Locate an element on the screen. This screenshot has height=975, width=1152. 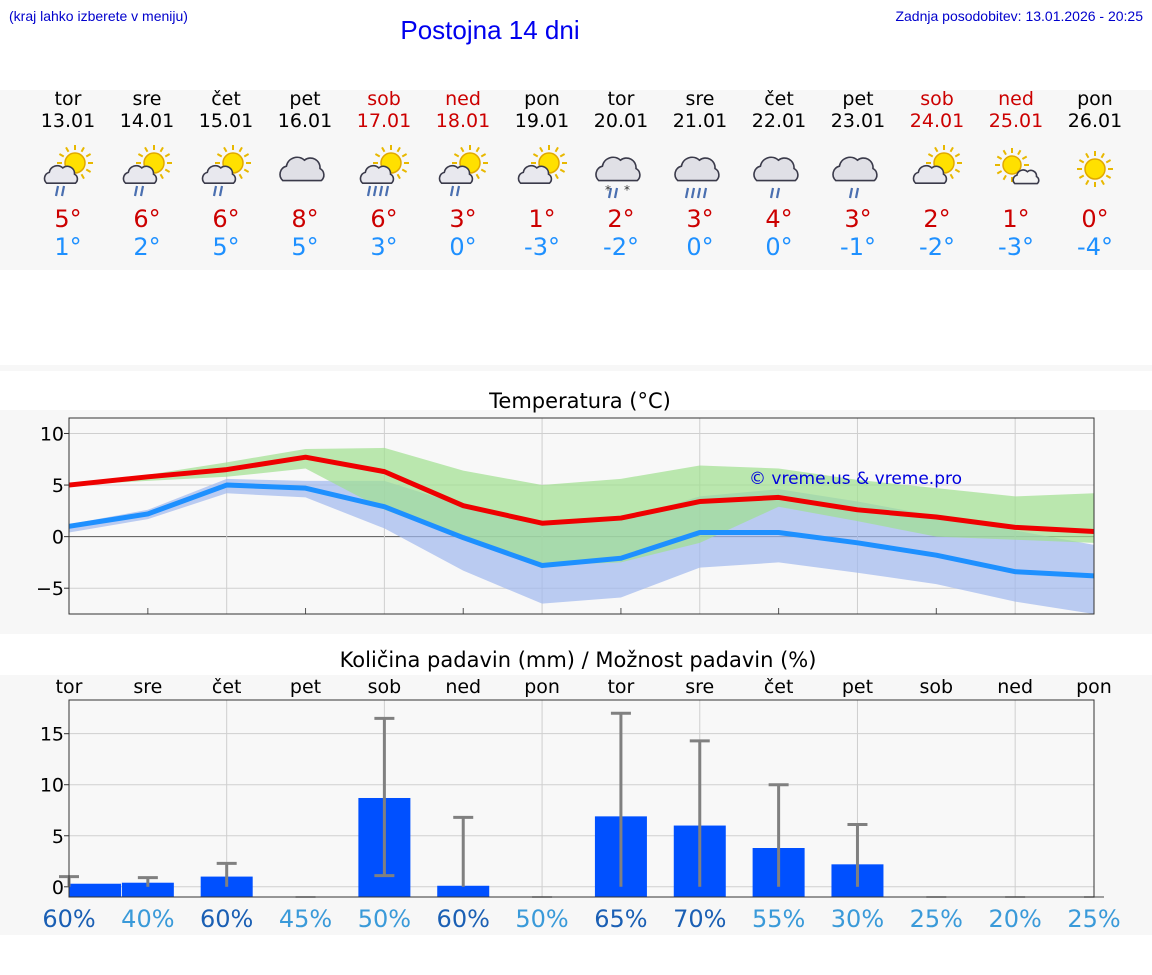
day-date: 17.01 is located at coordinates (384, 121).